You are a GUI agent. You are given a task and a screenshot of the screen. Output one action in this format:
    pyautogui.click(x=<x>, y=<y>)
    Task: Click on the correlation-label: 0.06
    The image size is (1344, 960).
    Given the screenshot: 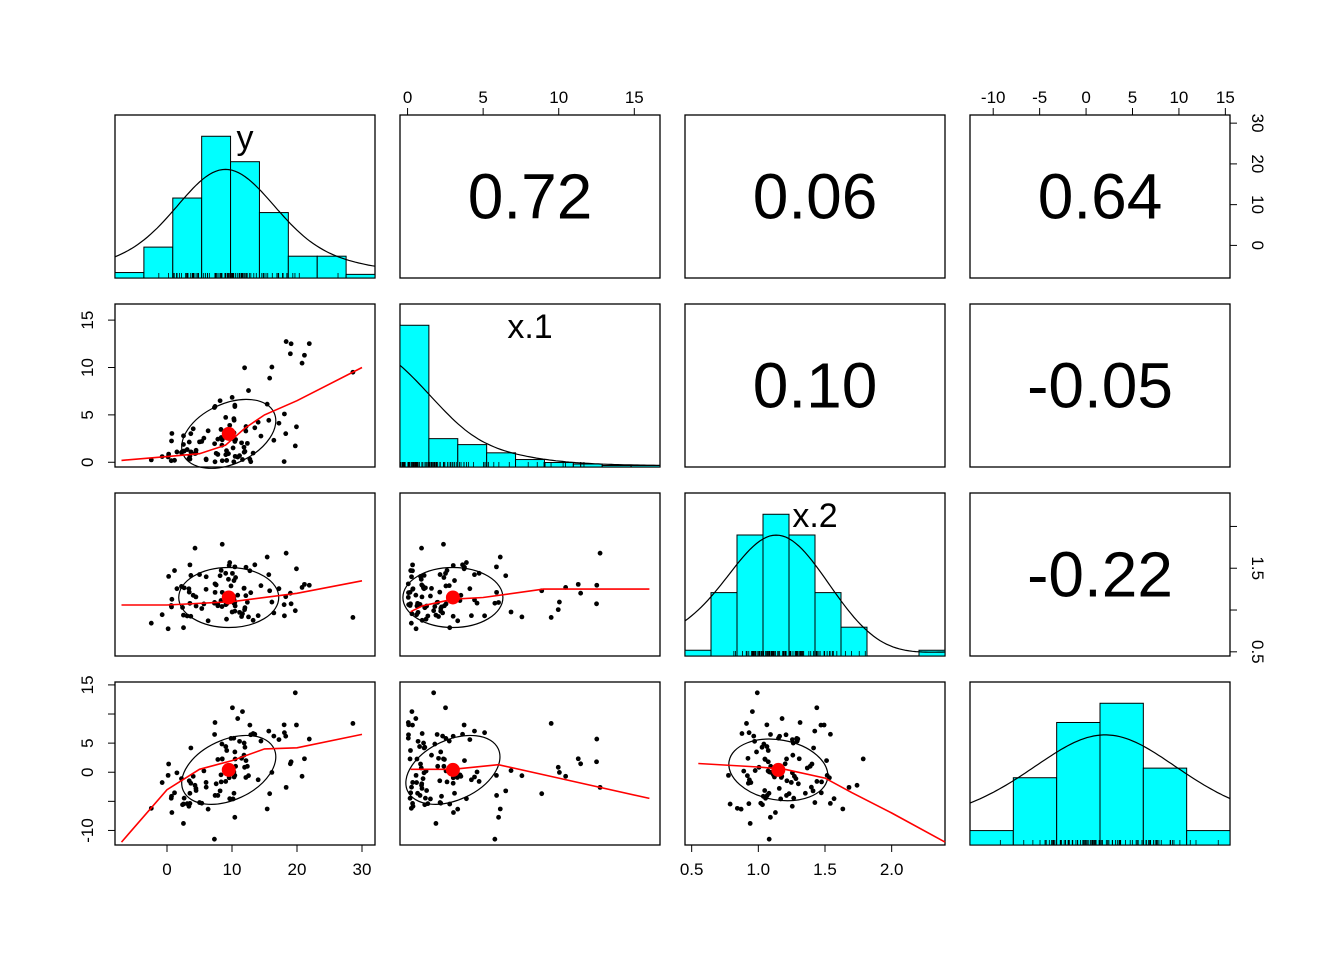 What is the action you would take?
    pyautogui.click(x=815, y=197)
    